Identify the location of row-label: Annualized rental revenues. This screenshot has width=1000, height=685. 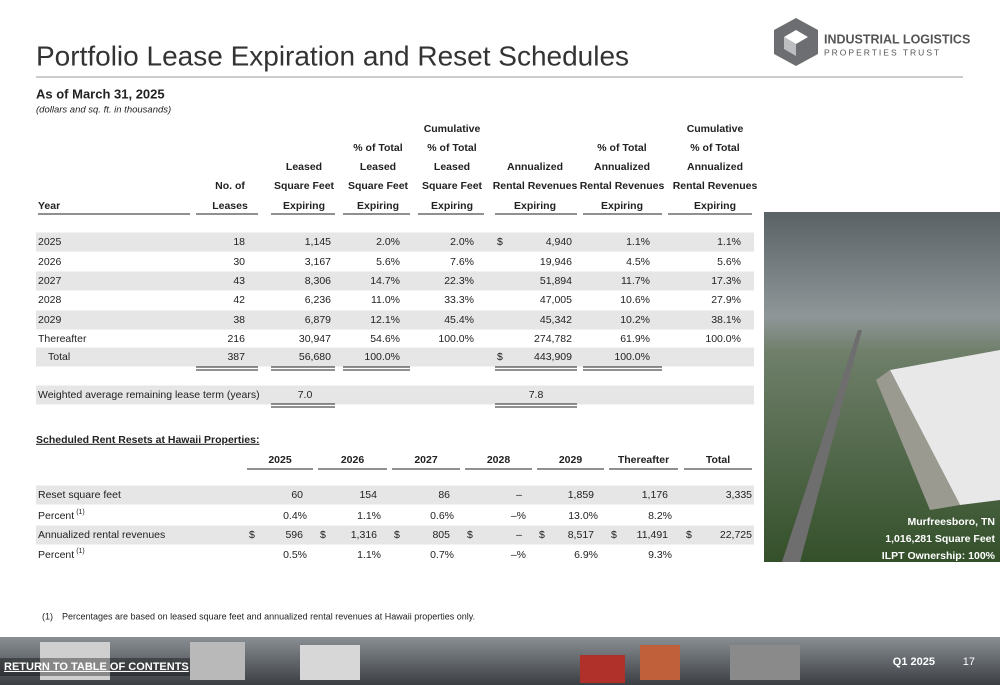
(101, 535).